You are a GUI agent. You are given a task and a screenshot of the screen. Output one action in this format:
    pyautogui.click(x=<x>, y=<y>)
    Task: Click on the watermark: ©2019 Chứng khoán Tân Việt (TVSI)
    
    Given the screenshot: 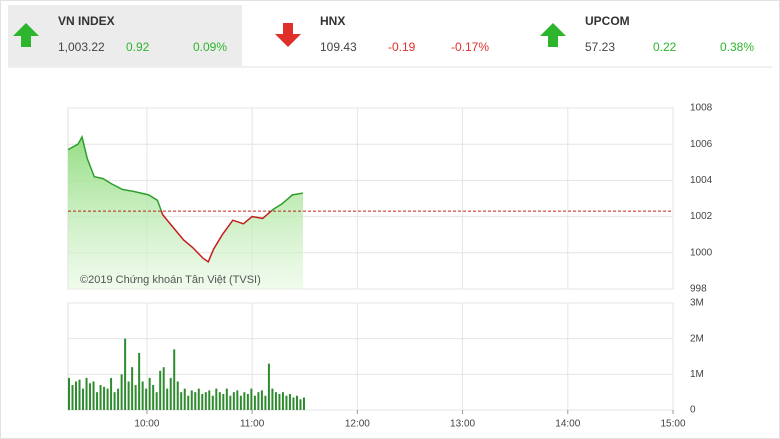 What is the action you would take?
    pyautogui.click(x=170, y=280)
    